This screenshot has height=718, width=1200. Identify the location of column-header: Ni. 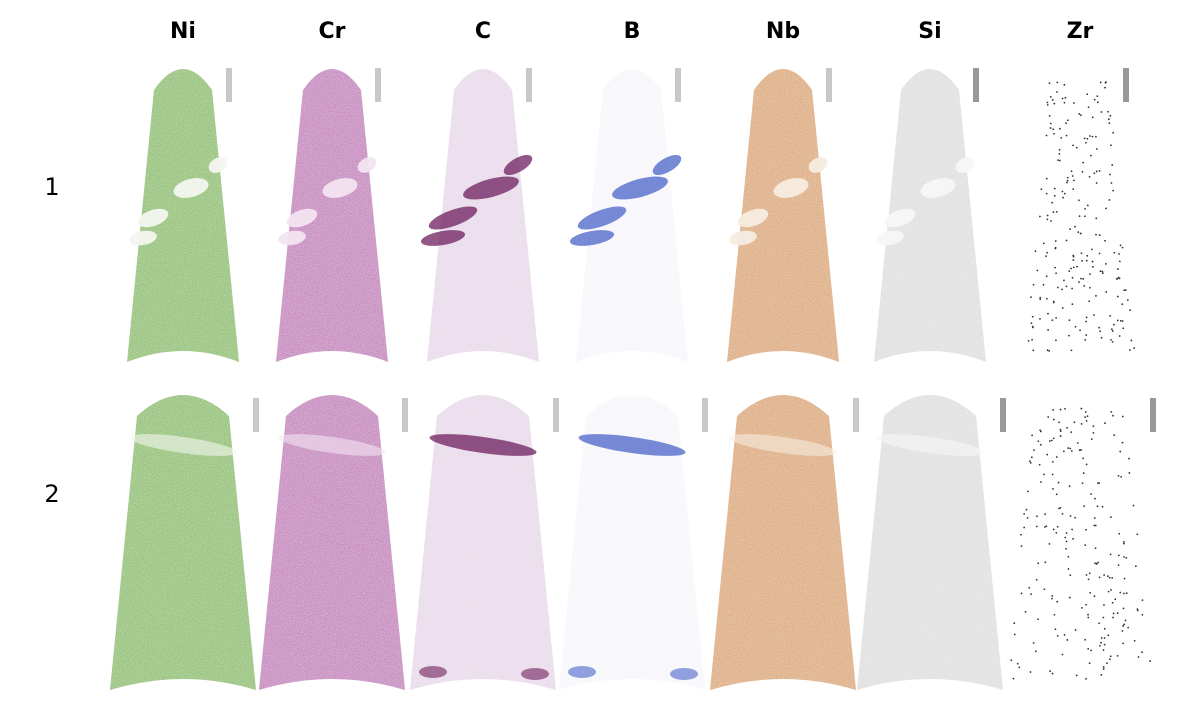
(183, 31).